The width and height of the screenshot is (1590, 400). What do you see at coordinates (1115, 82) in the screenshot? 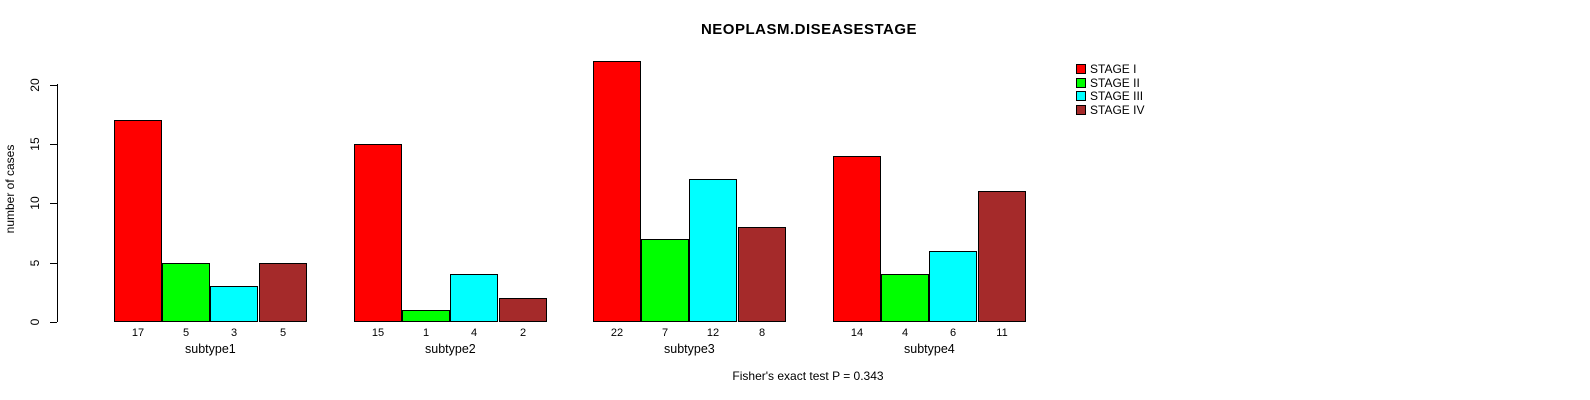
I see `legend-label-stage-ii: STAGE II` at bounding box center [1115, 82].